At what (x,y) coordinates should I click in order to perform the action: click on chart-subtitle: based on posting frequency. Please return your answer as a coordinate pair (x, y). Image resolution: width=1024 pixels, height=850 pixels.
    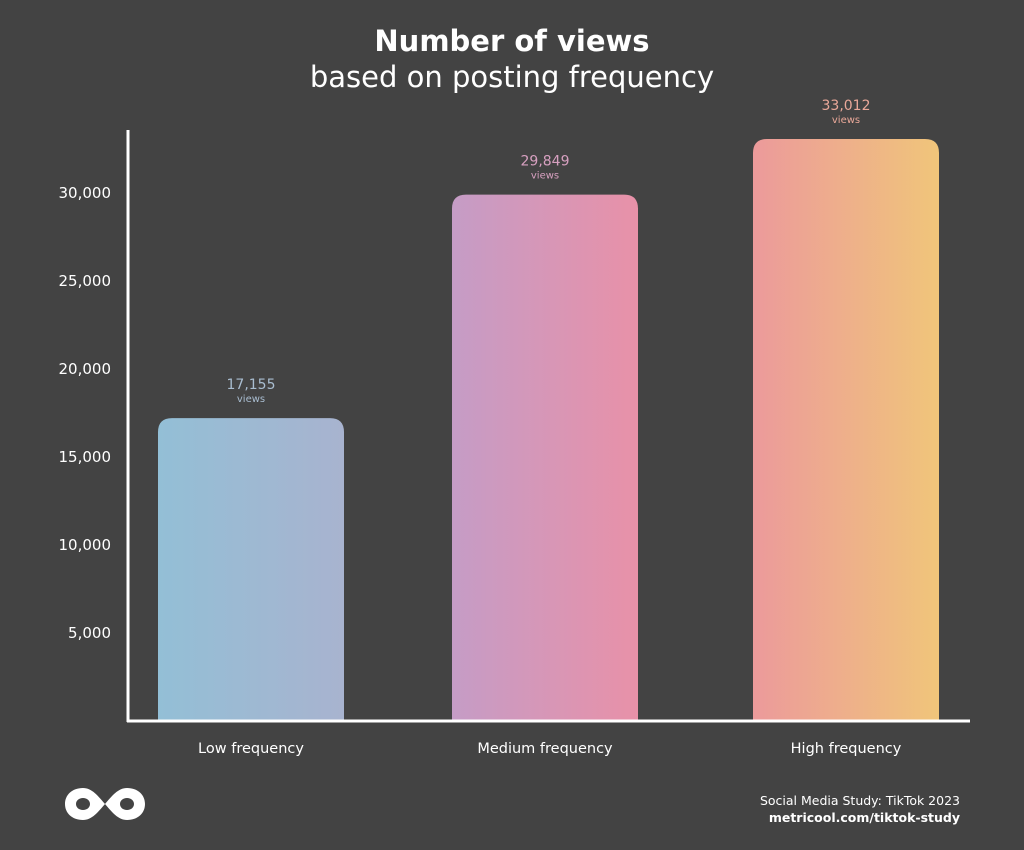
    Looking at the image, I should click on (512, 77).